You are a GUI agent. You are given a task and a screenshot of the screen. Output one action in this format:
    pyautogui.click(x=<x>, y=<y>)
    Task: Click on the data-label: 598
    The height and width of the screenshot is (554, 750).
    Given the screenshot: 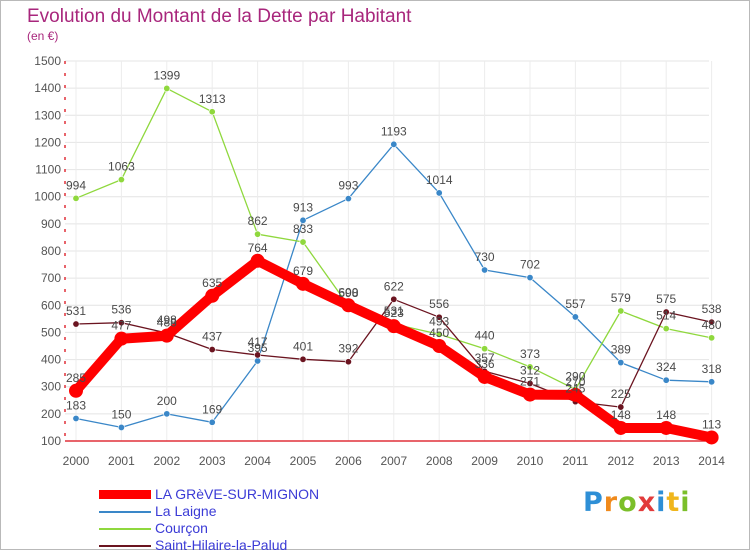 What is the action you would take?
    pyautogui.click(x=348, y=293)
    